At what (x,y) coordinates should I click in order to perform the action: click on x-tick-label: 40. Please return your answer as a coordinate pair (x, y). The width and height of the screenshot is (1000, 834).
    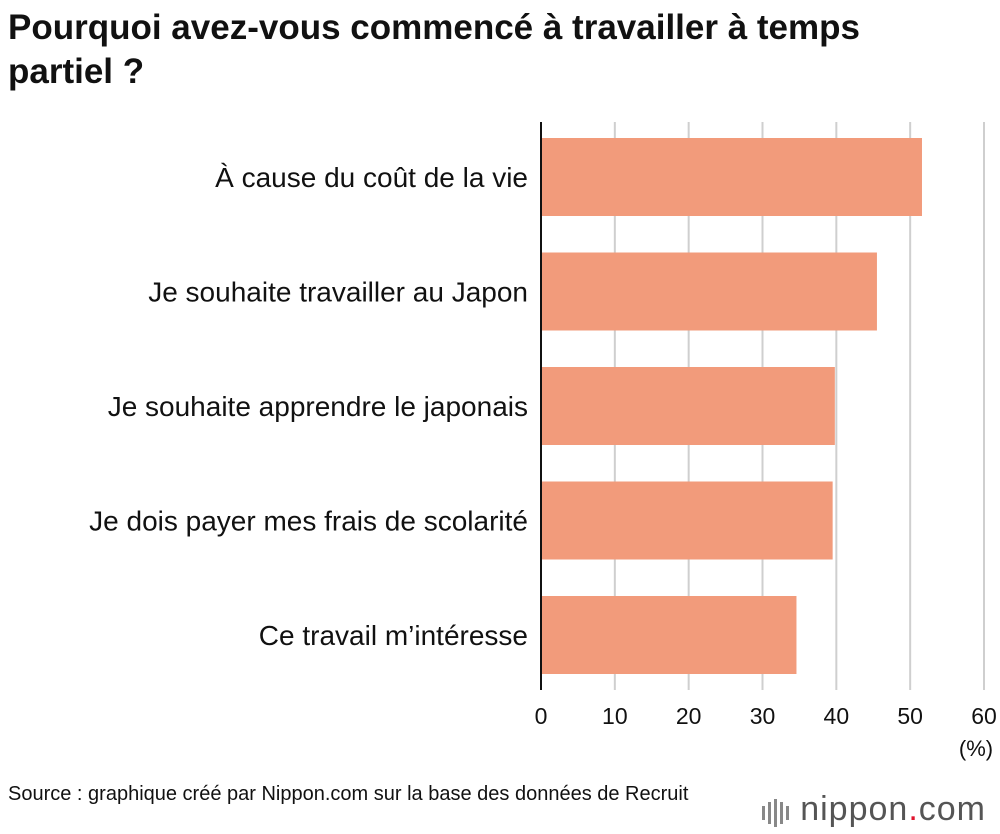
    Looking at the image, I should click on (837, 716).